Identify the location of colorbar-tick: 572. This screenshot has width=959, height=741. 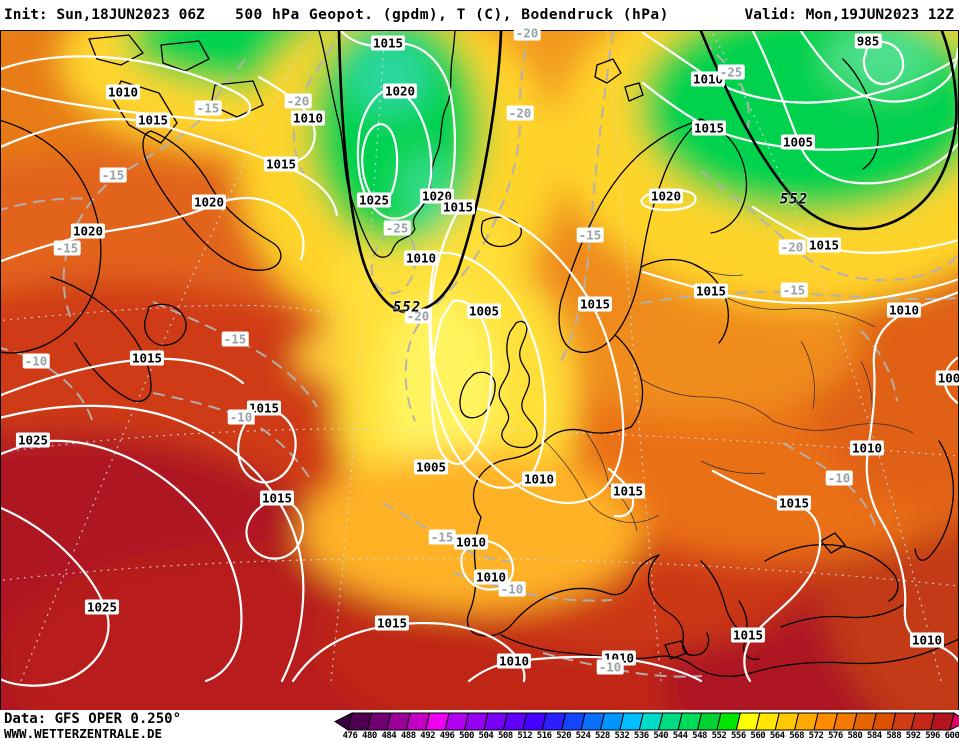
(816, 736).